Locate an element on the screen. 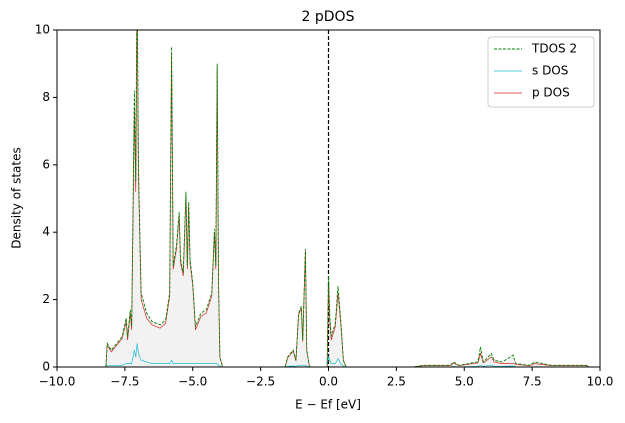 The width and height of the screenshot is (625, 423). legend-box is located at coordinates (541, 72).